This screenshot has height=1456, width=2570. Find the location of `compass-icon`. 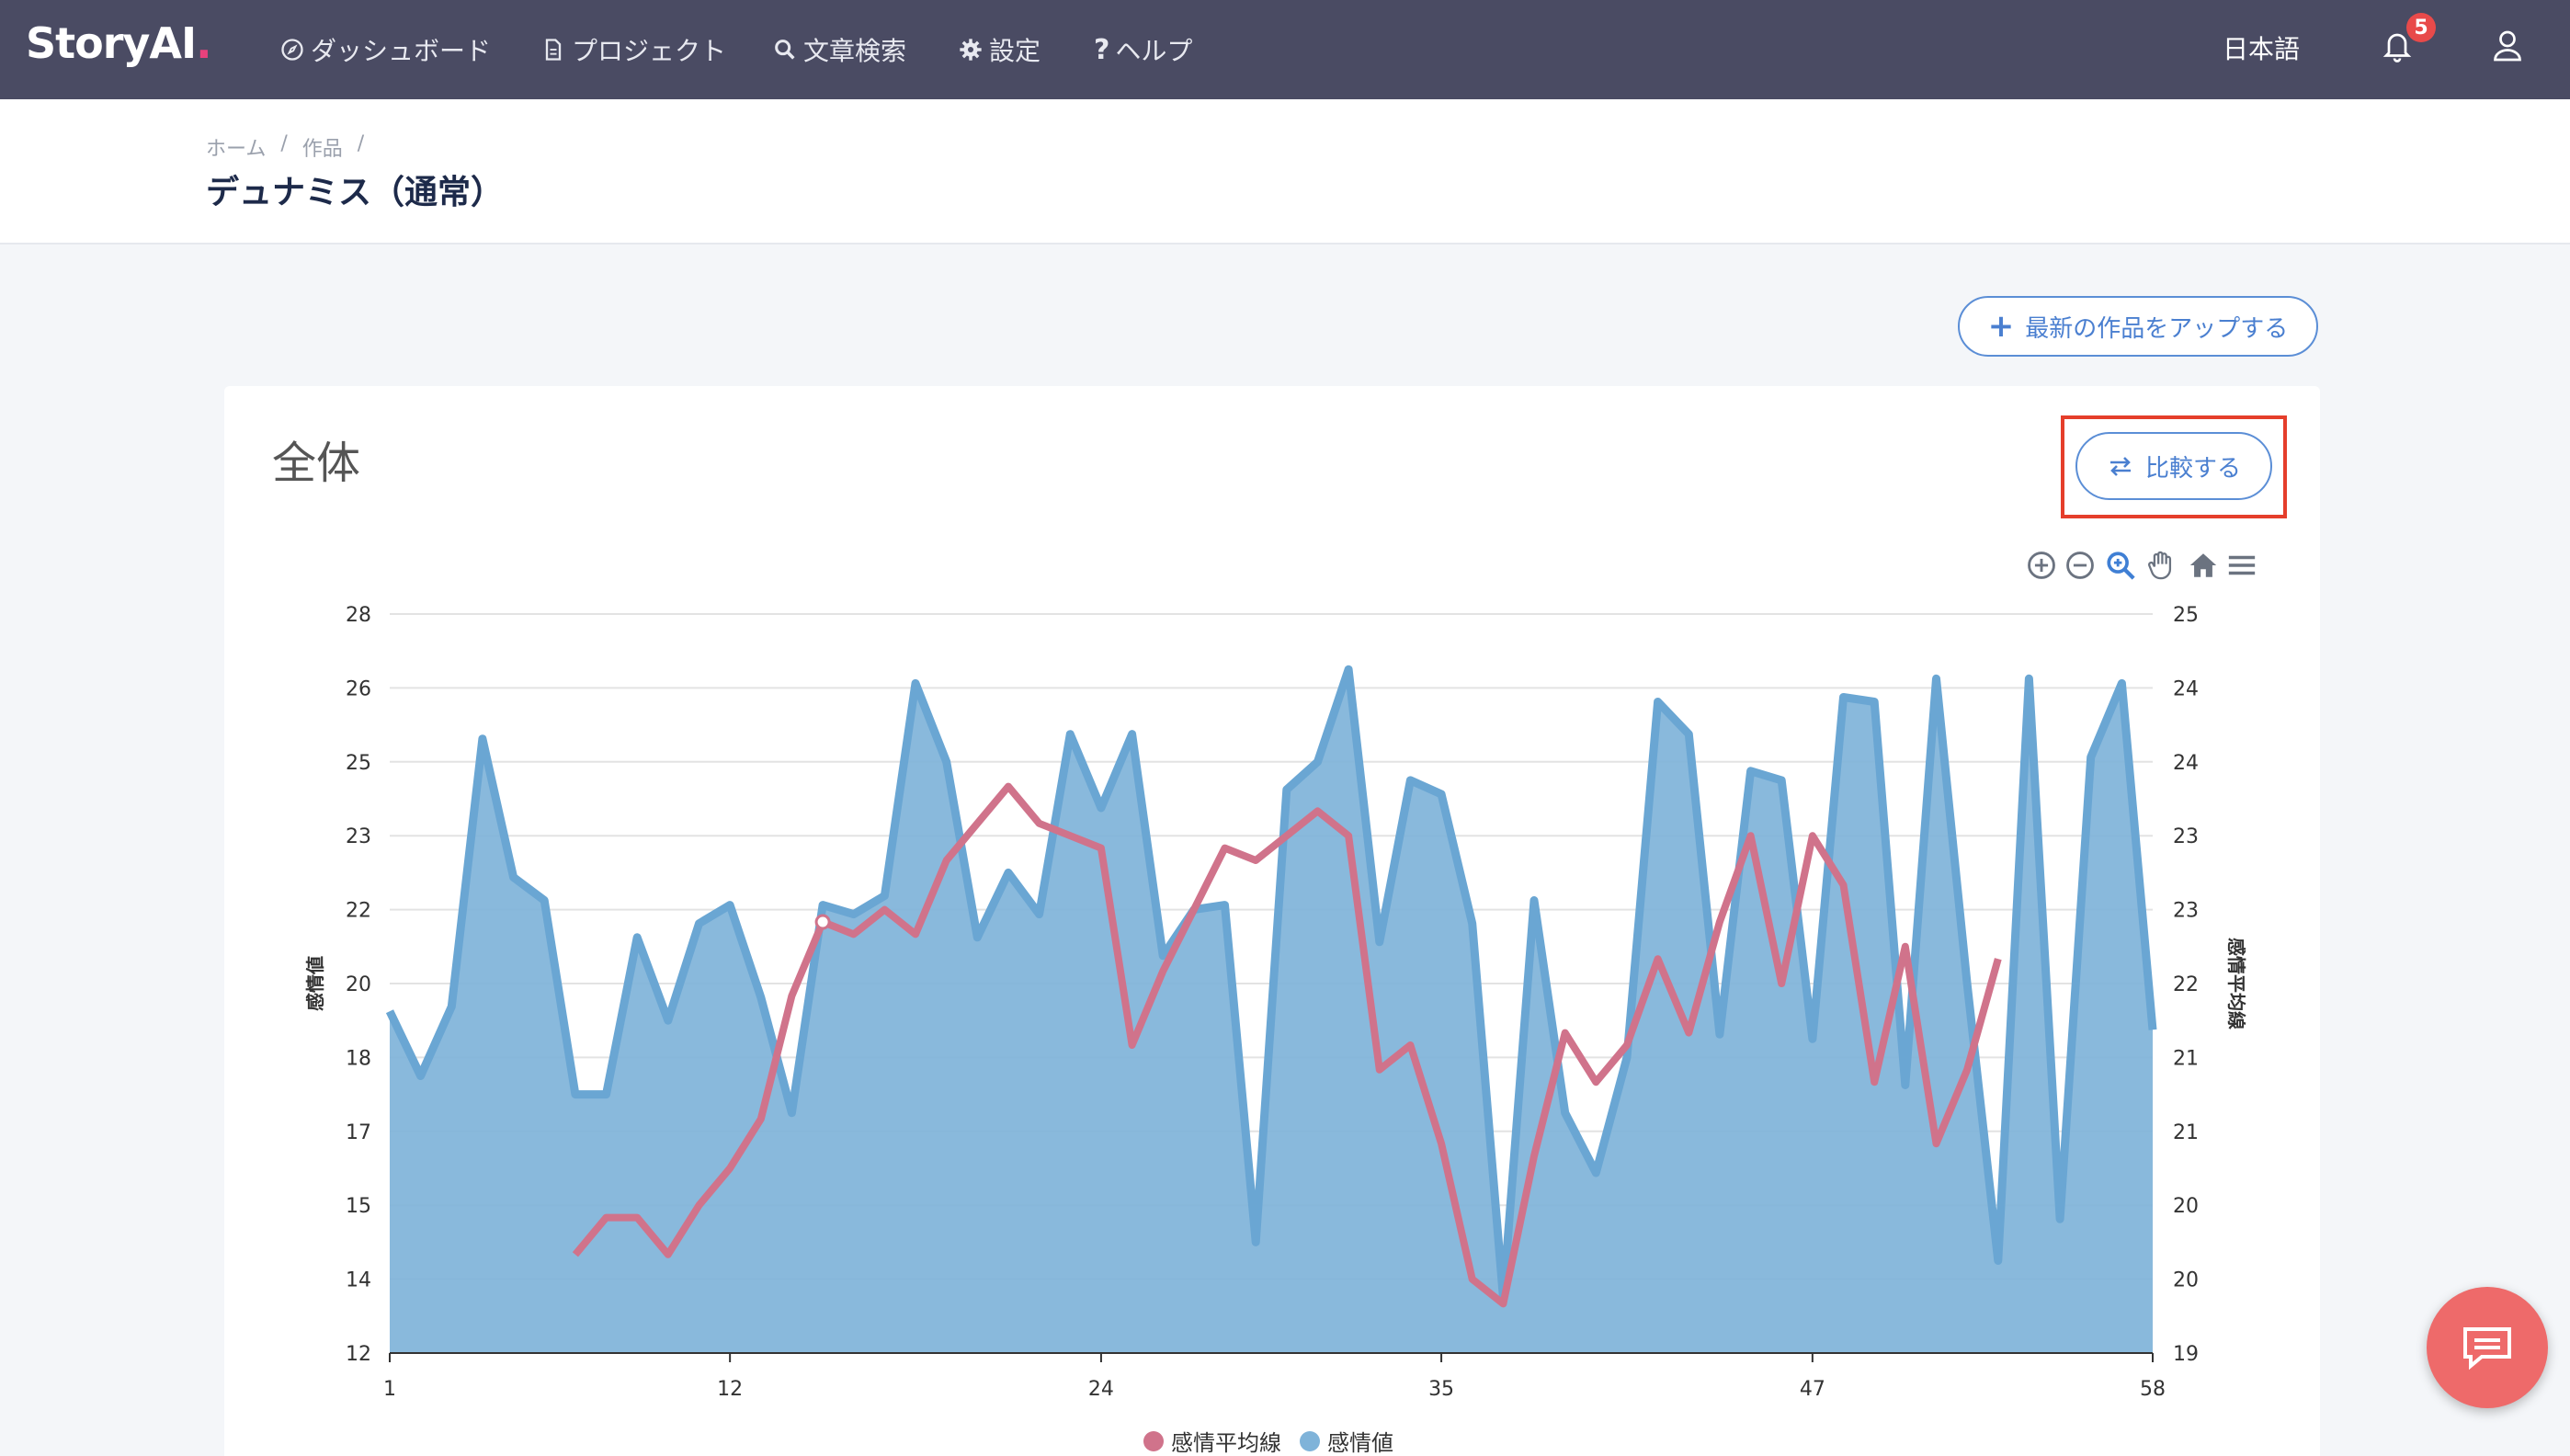

compass-icon is located at coordinates (292, 50).